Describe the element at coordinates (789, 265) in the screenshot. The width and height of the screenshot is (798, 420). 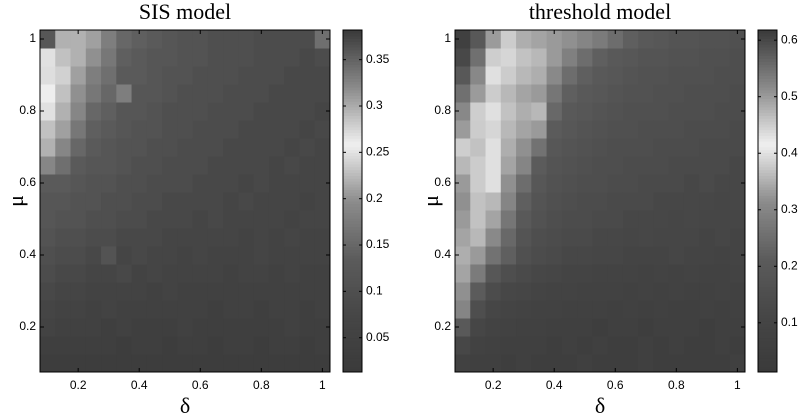
I see `colorbar-tick-label: 0.2` at that location.